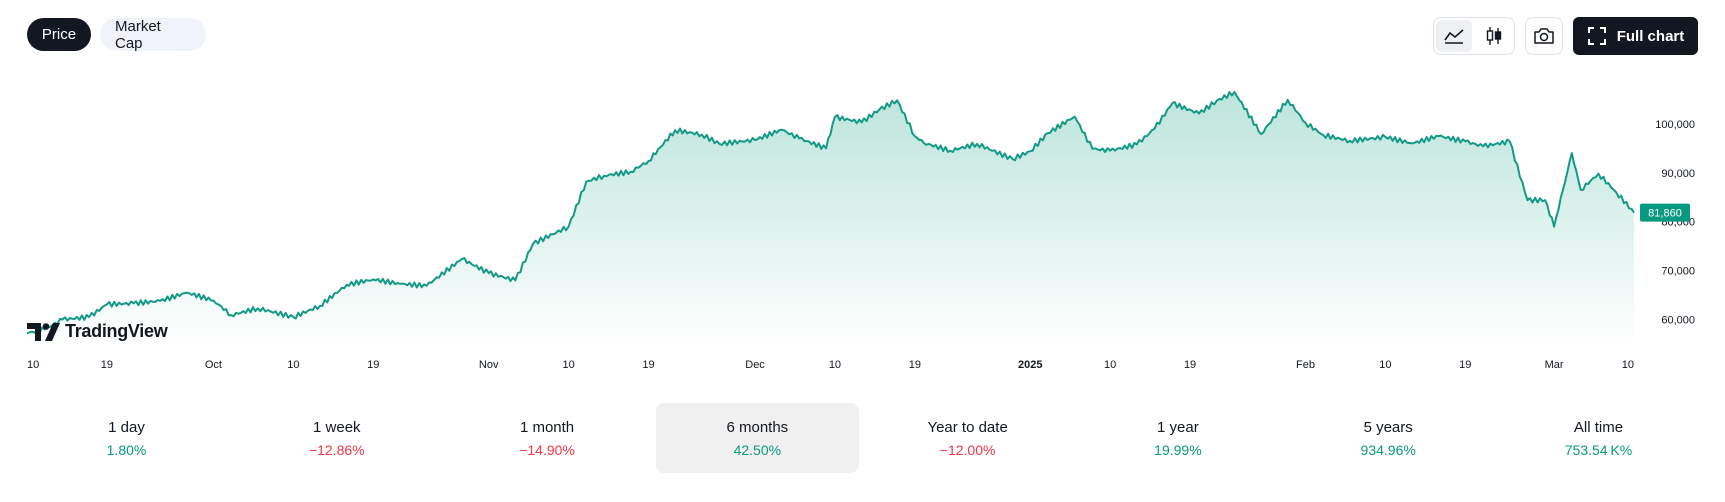  I want to click on area-chart-button, so click(1454, 36).